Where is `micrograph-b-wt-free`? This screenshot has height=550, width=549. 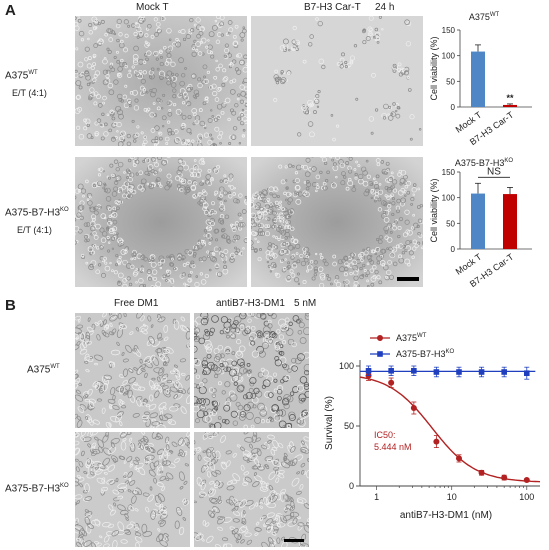
micrograph-b-wt-free is located at coordinates (132, 370).